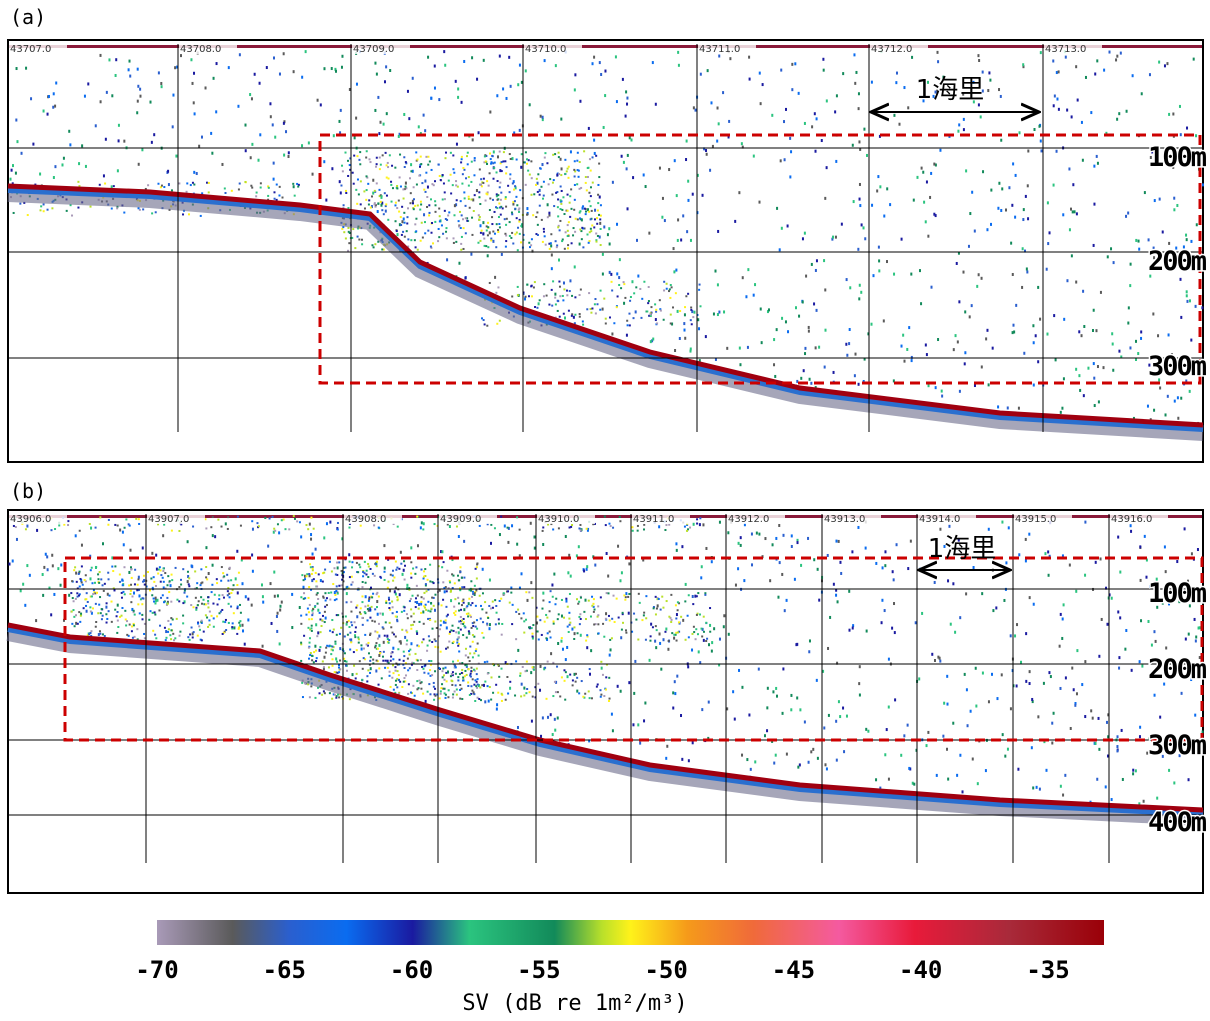  Describe the element at coordinates (1047, 970) in the screenshot. I see `colorbar-tick-label: -35` at that location.